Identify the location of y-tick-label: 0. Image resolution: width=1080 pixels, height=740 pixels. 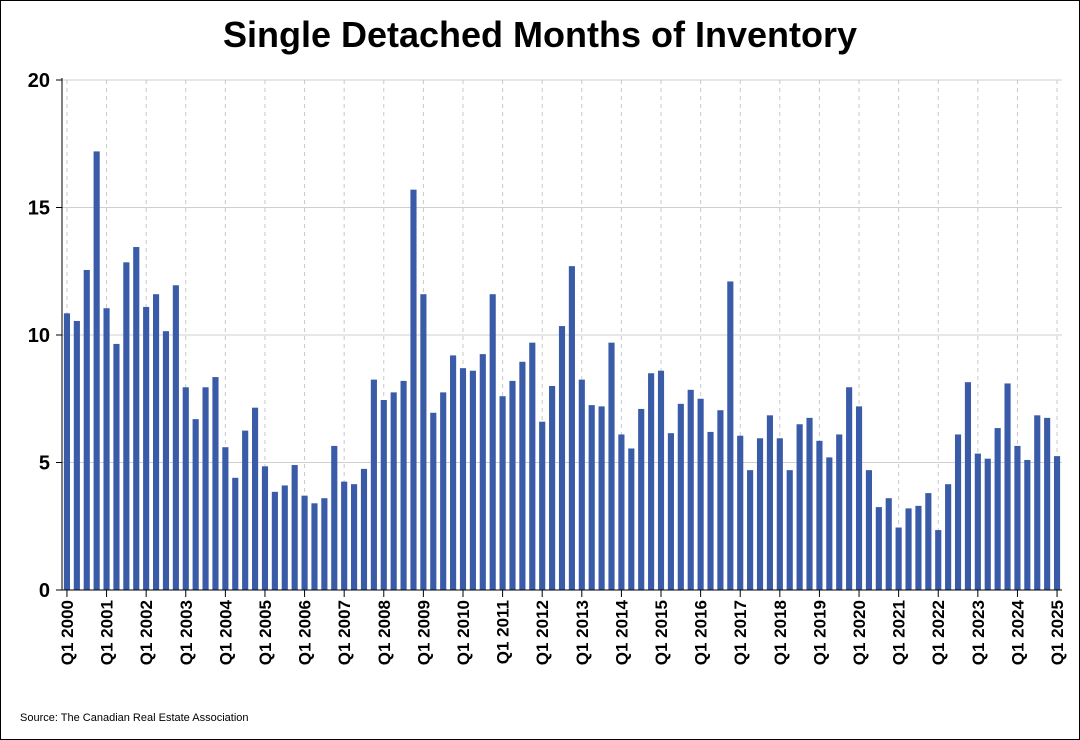
(44, 591).